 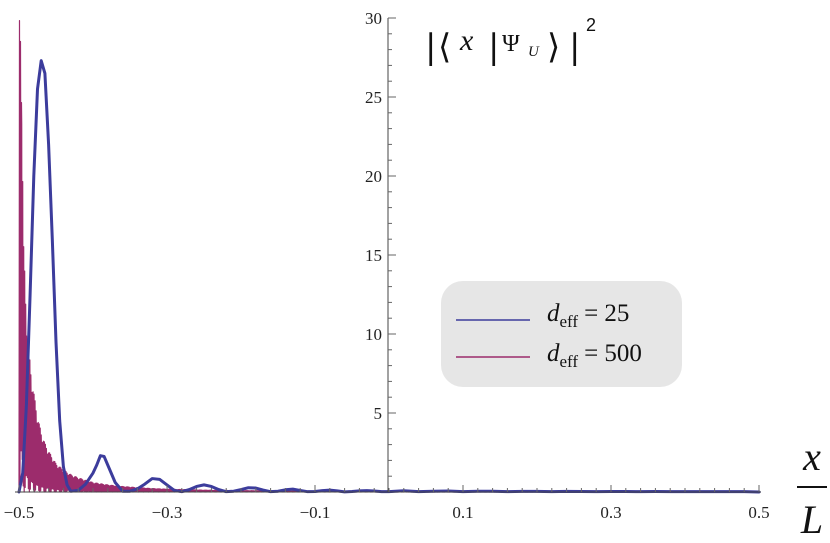 What do you see at coordinates (591, 25) in the screenshot?
I see `y-label-power: 2` at bounding box center [591, 25].